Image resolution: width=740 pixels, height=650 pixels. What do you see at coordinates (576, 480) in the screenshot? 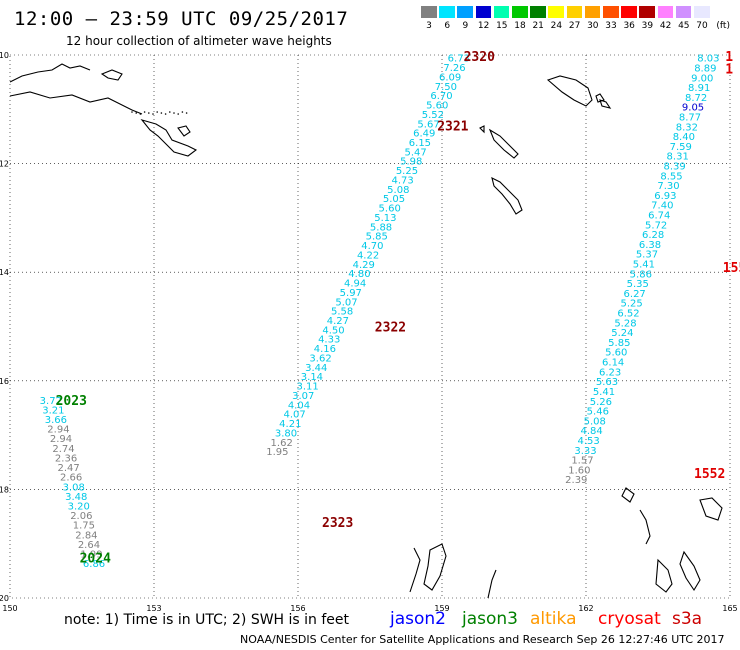
I see `wave-height-value: 2.39` at bounding box center [576, 480].